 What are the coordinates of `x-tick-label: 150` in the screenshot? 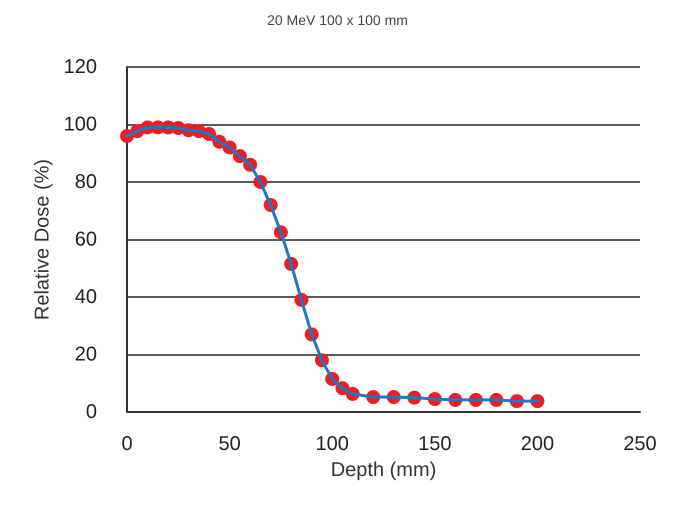 It's located at (435, 444).